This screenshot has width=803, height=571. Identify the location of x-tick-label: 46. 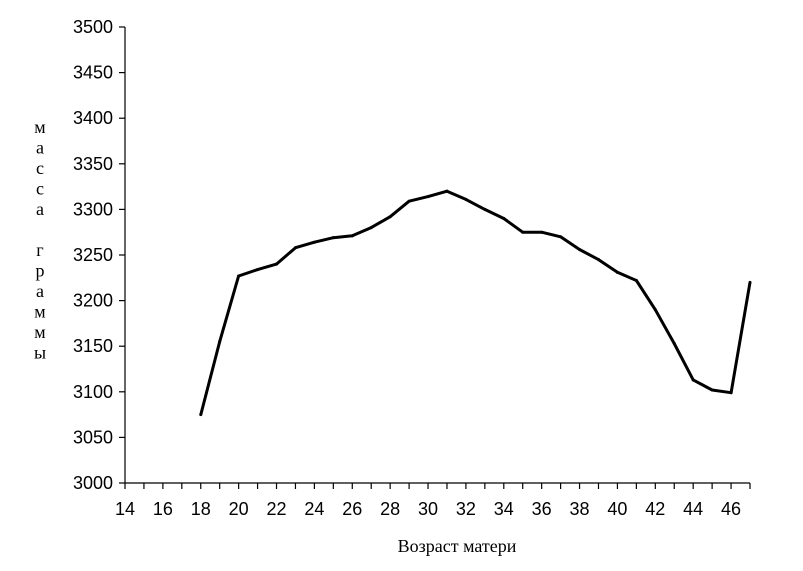
(731, 509).